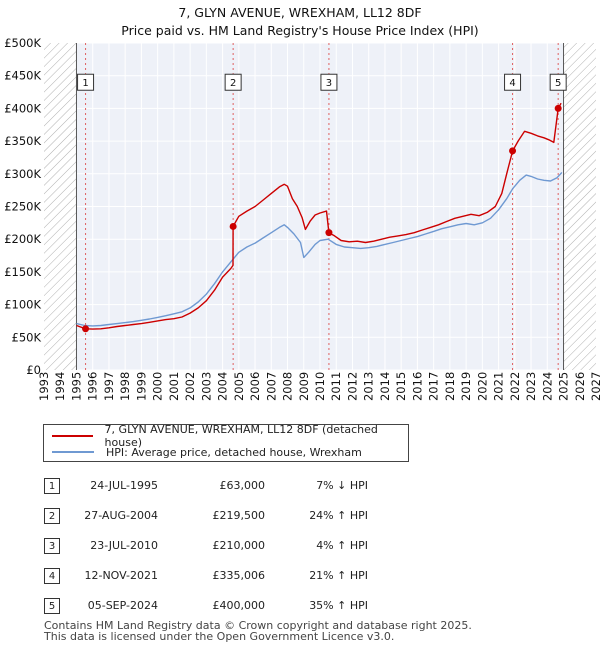 This screenshot has height=650, width=600. What do you see at coordinates (515, 386) in the screenshot?
I see `x-tick-label: 2022` at bounding box center [515, 386].